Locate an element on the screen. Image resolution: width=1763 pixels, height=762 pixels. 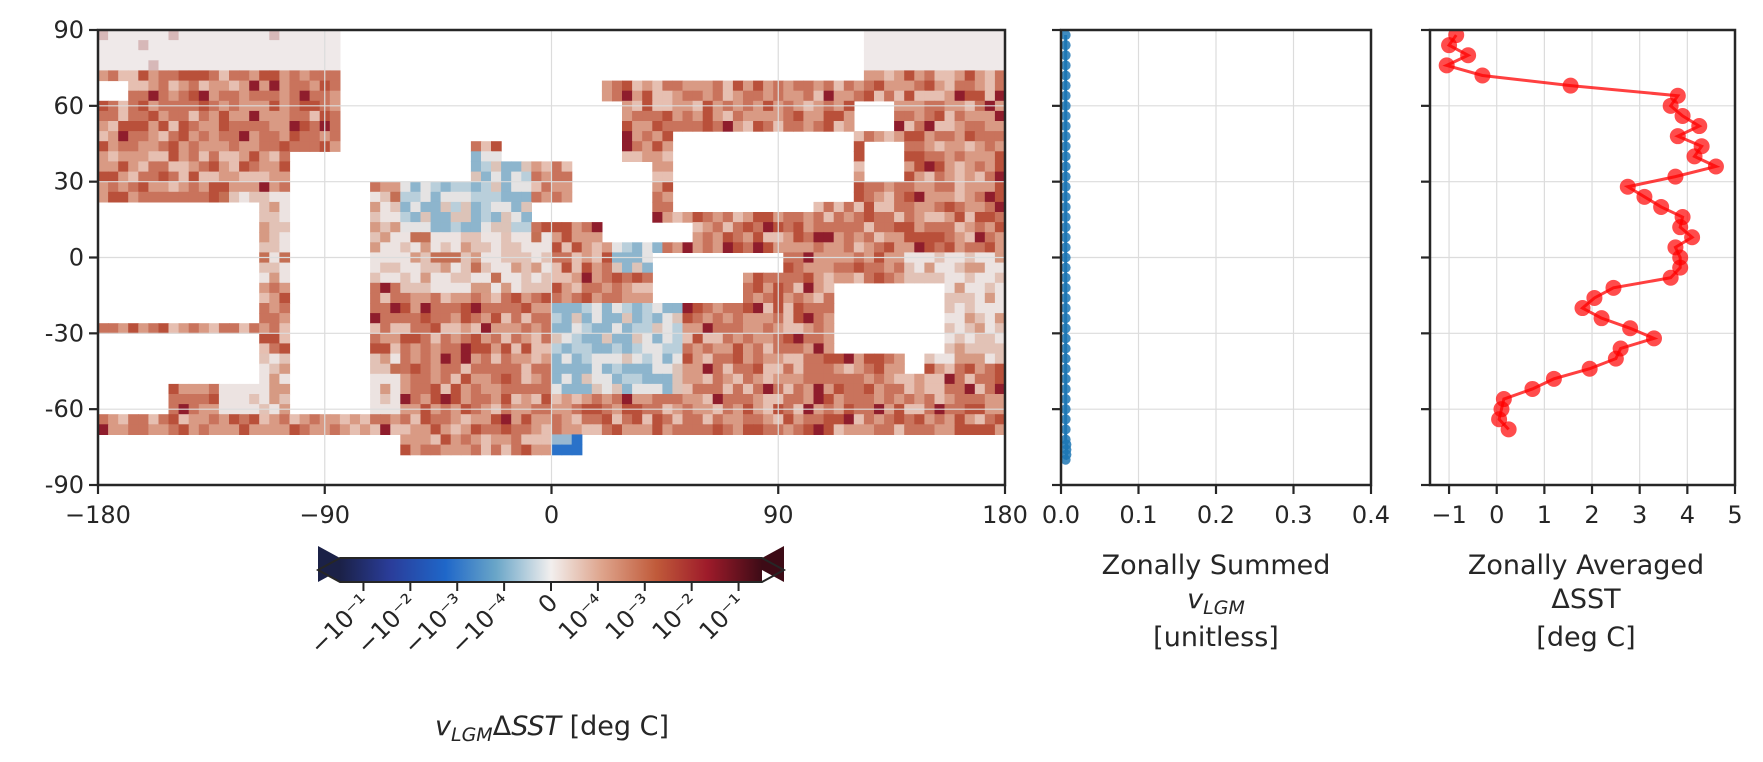
zonal-average-point is located at coordinates (1644, 196).